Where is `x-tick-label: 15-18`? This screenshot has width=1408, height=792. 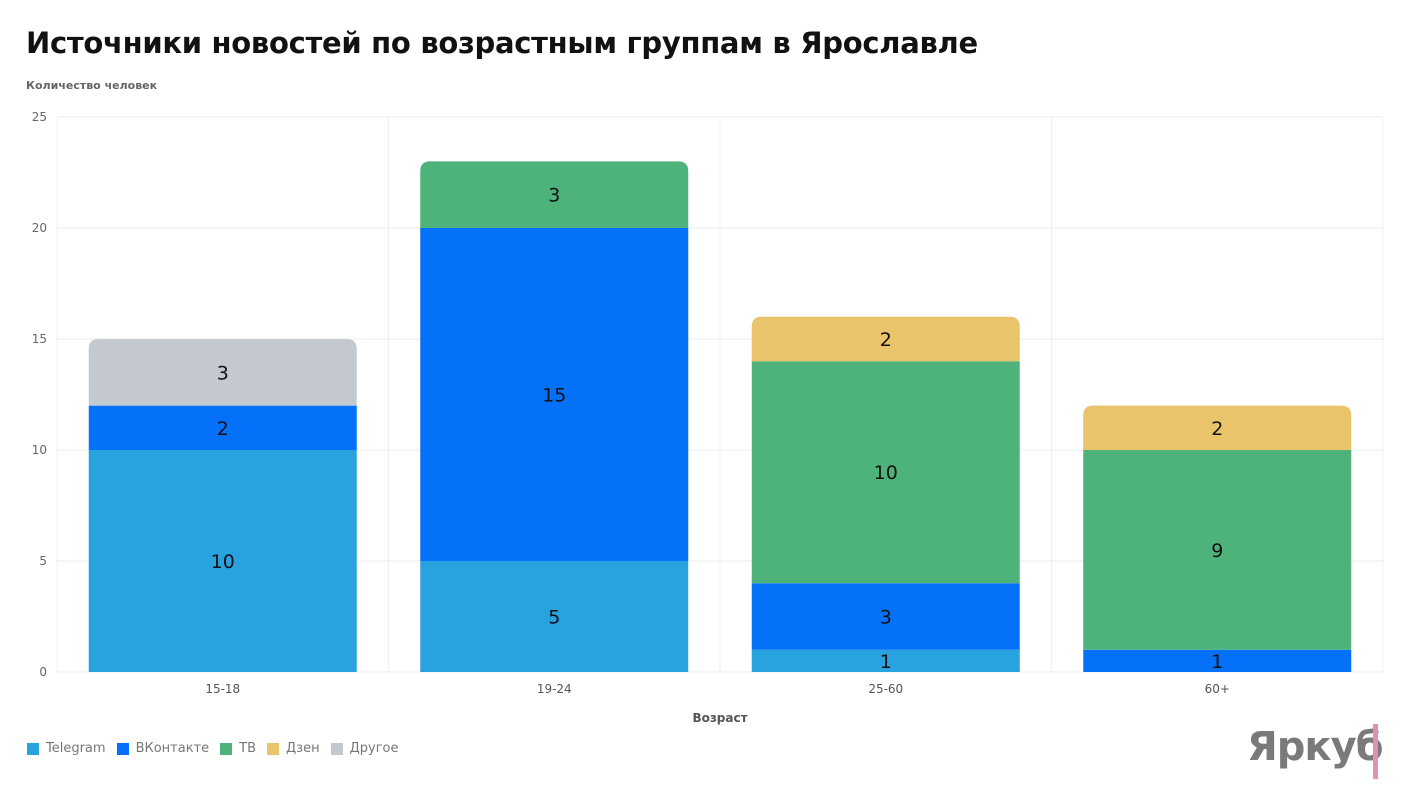
x-tick-label: 15-18 is located at coordinates (222, 689).